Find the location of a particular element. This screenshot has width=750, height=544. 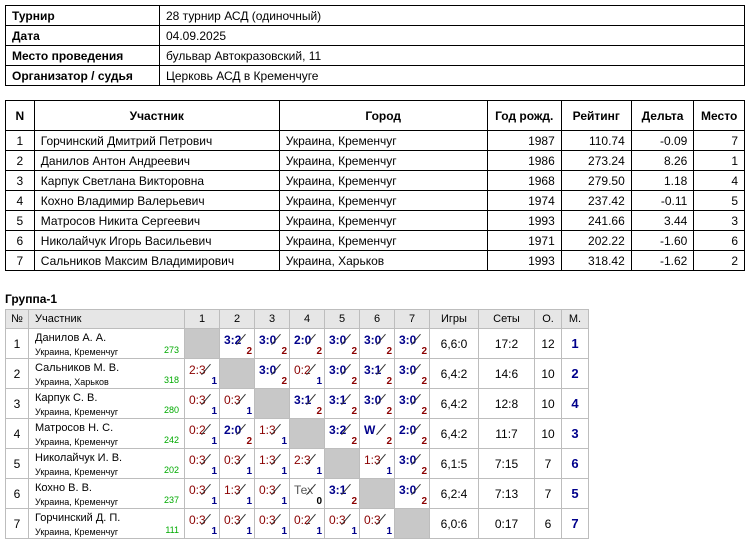

match-result-box: 0:2 1 is located at coordinates (202, 433).